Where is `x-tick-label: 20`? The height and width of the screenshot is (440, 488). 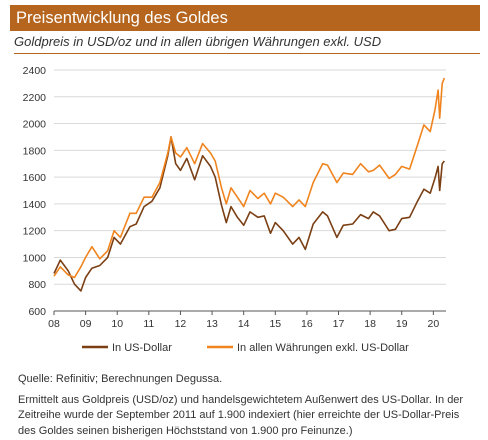
x-tick-label: 20 is located at coordinates (434, 324).